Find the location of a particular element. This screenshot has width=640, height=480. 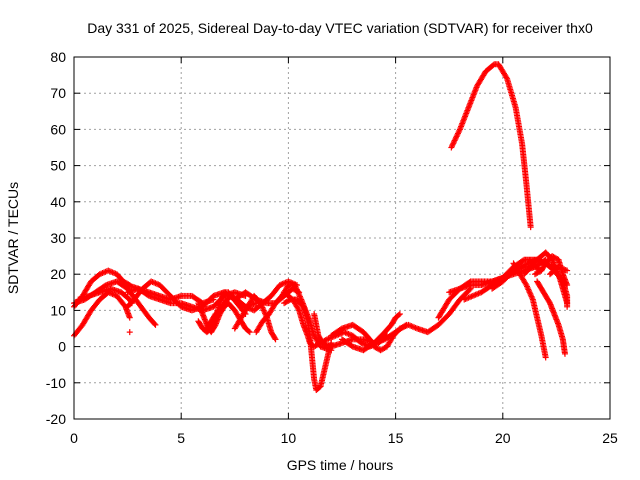

y-tick-label: -20 is located at coordinates (56, 419).